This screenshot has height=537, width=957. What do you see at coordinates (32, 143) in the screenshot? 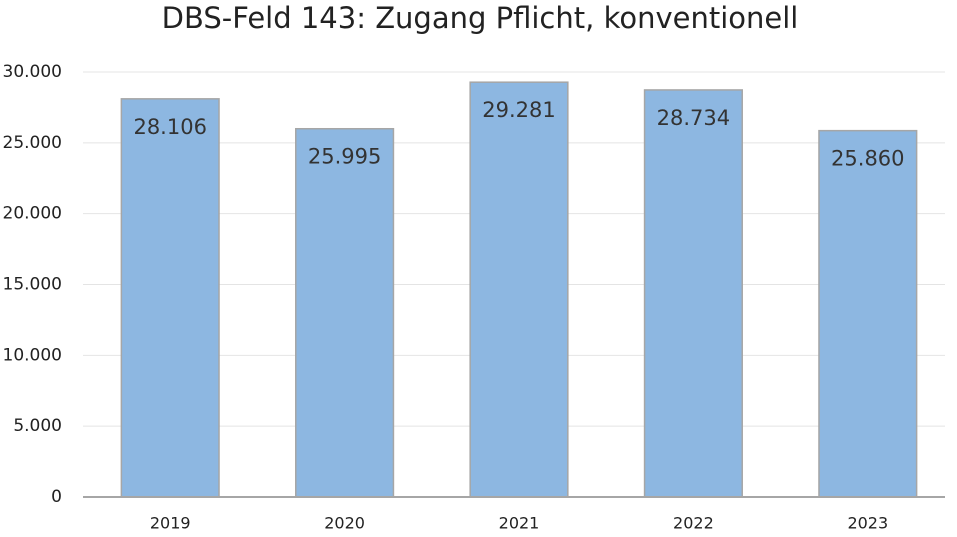
I see `y-tick-label: 25.000` at bounding box center [32, 143].